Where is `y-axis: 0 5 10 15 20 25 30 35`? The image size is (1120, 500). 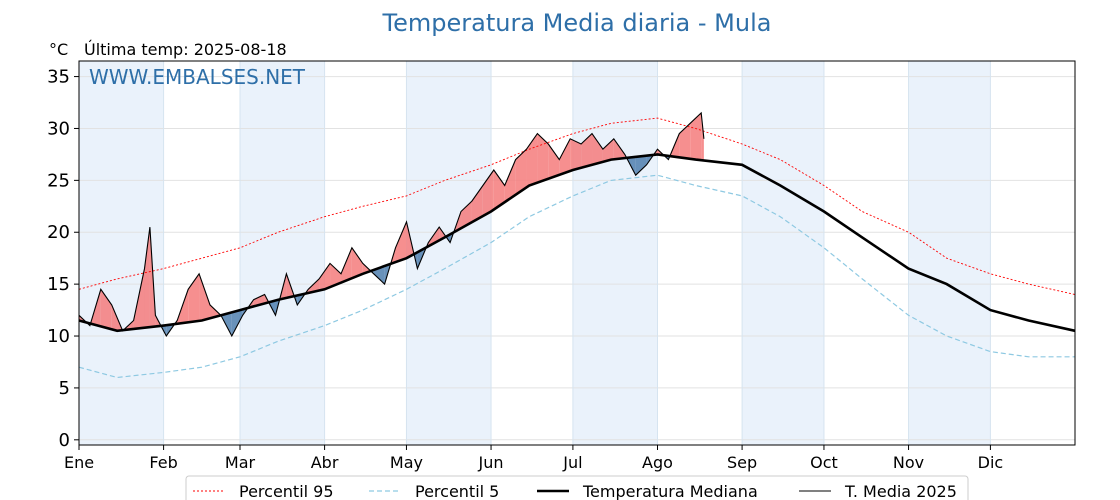
y-axis: 0 5 10 15 20 25 30 35 is located at coordinates (63, 259).